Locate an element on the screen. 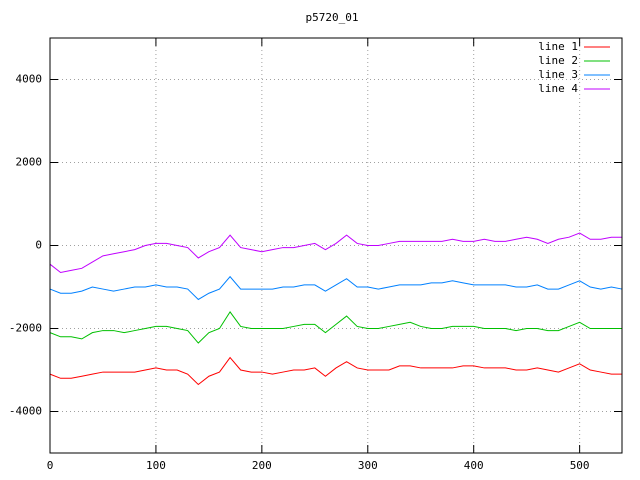 The height and width of the screenshot is (480, 640). x-tick-label: 300 is located at coordinates (368, 465).